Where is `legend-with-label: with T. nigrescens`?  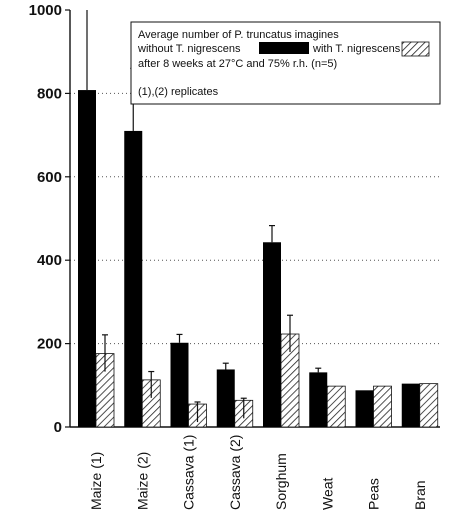 legend-with-label: with T. nigrescens is located at coordinates (356, 49).